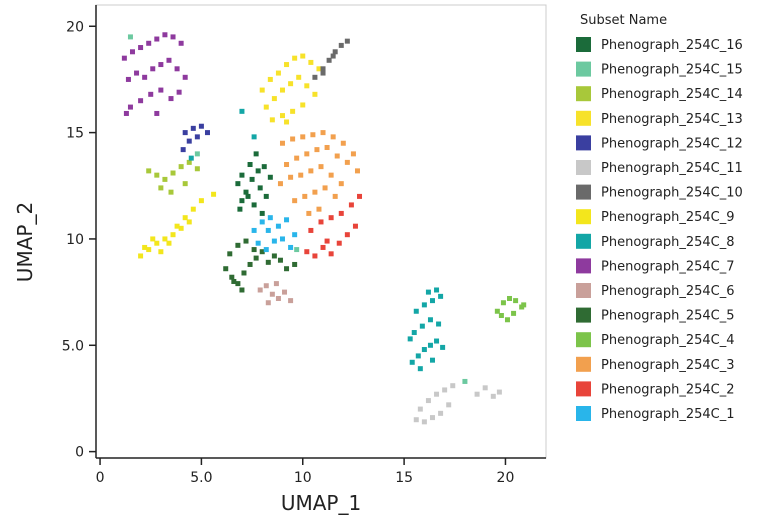 The height and width of the screenshot is (523, 758). I want to click on legend-label: Phenograph_254C_3, so click(668, 365).